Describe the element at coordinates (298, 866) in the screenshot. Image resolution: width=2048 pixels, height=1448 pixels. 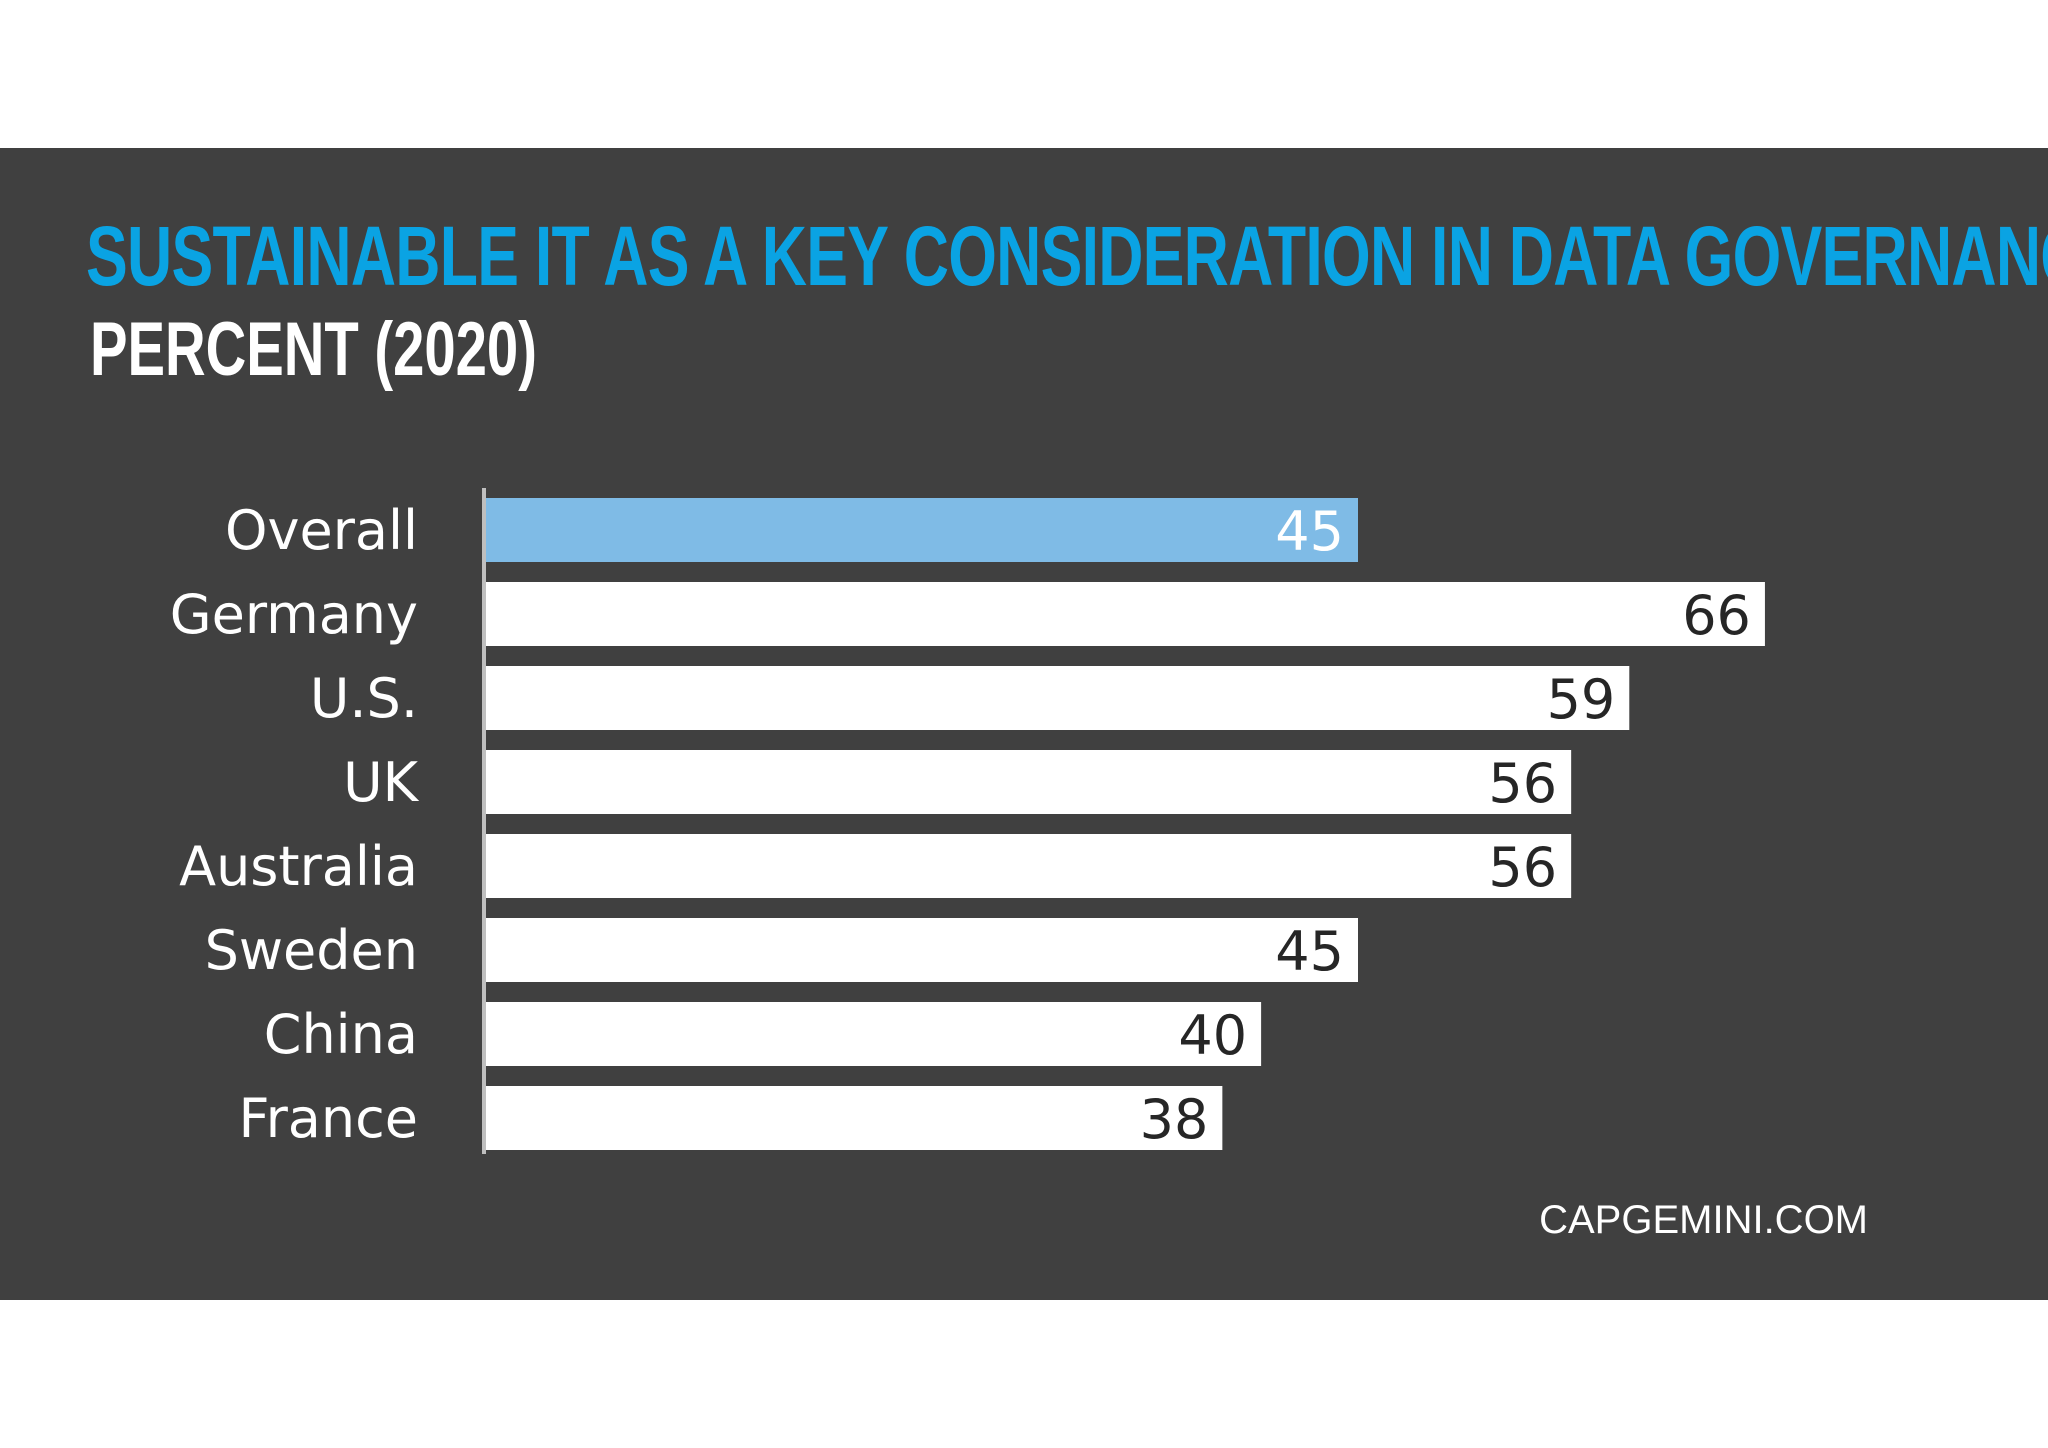
I see `category-label: Australia` at that location.